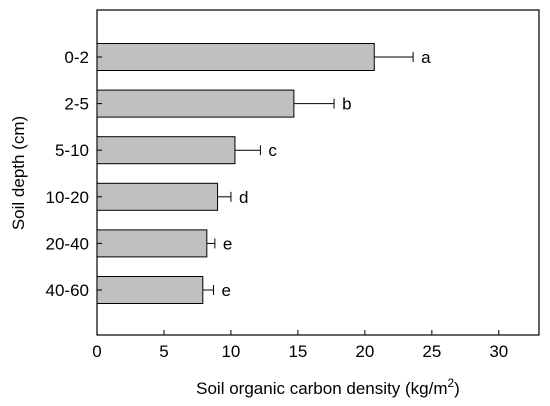 This screenshot has height=406, width=550. I want to click on x-tick-label-30: 30, so click(498, 351).